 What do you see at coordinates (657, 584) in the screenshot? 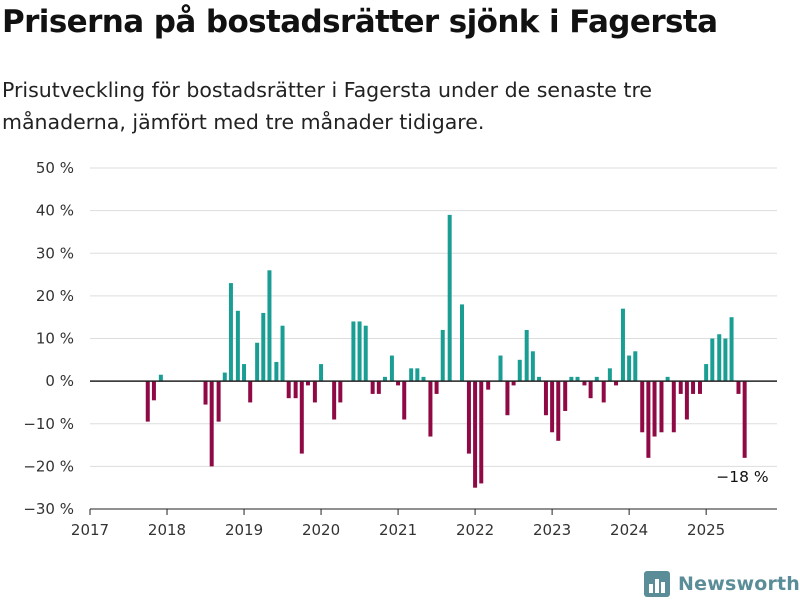
I see `bar-chart-logo-icon` at bounding box center [657, 584].